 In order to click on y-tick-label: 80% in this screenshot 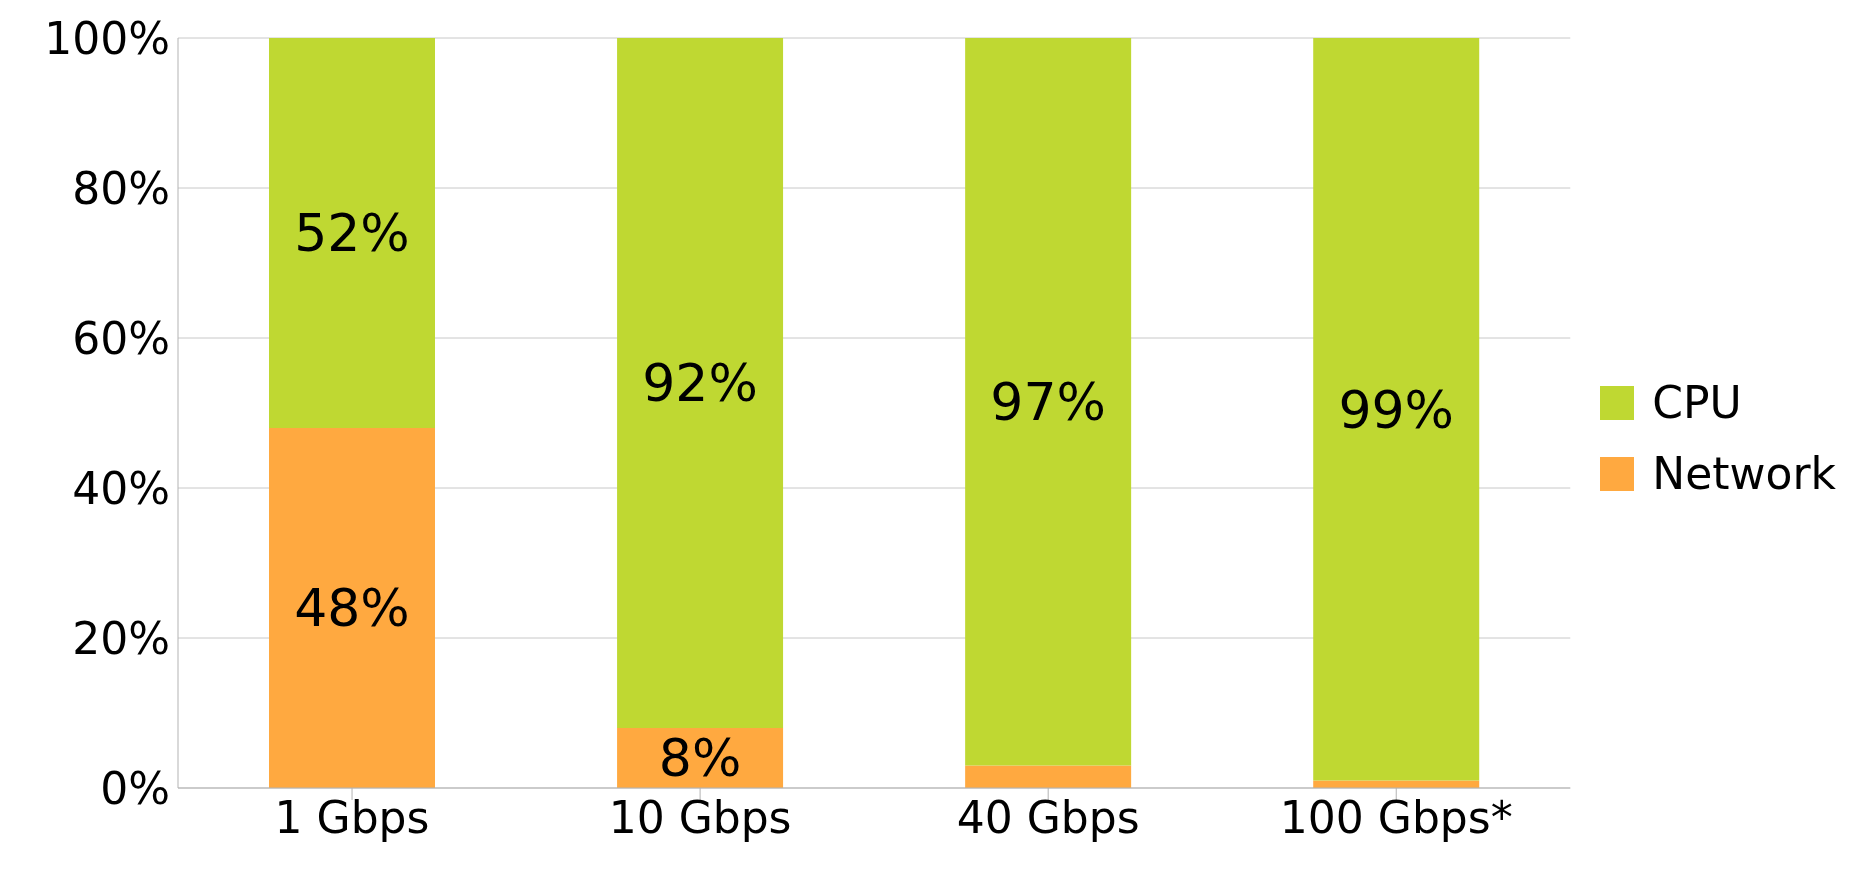, I will do `click(121, 188)`.